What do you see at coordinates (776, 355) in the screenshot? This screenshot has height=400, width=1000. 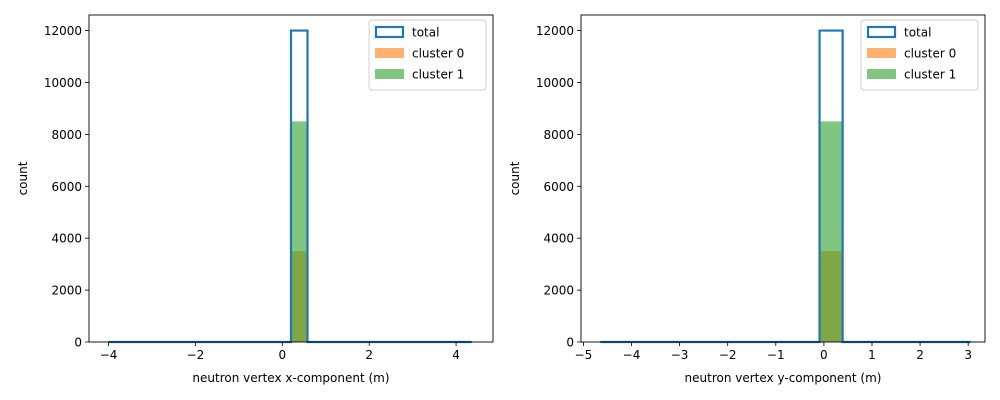 I see `x-tick-label: −1` at bounding box center [776, 355].